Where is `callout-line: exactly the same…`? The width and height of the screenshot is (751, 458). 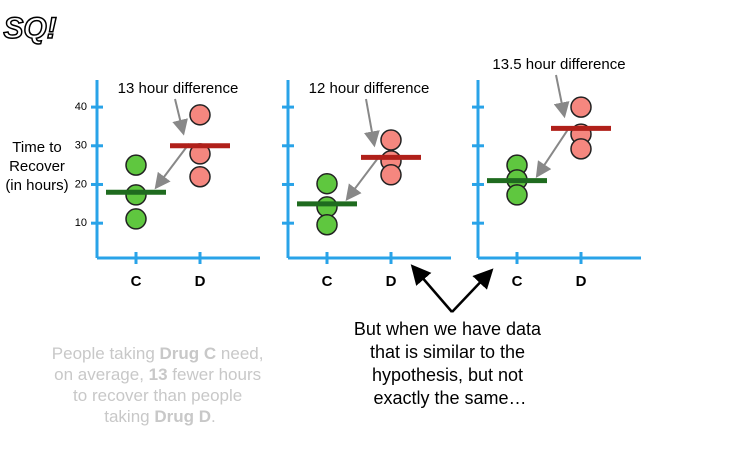 callout-line: exactly the same… is located at coordinates (449, 398).